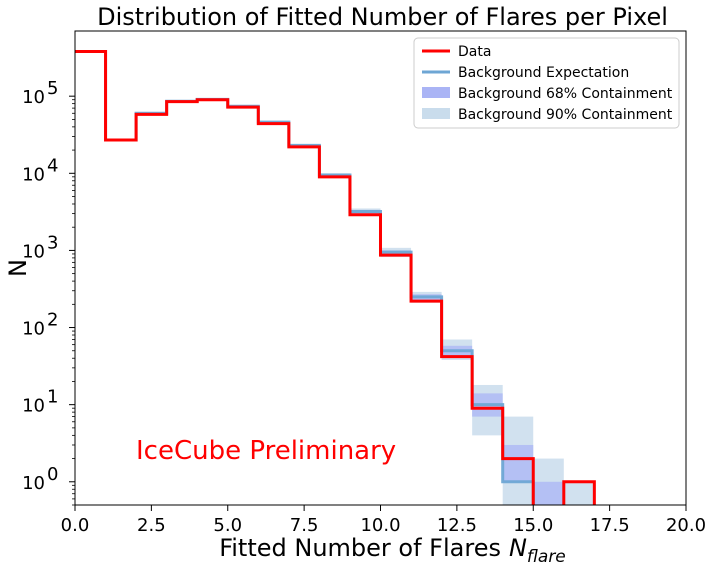  Describe the element at coordinates (565, 94) in the screenshot. I see `legend-label: Background 68% Containment` at that location.